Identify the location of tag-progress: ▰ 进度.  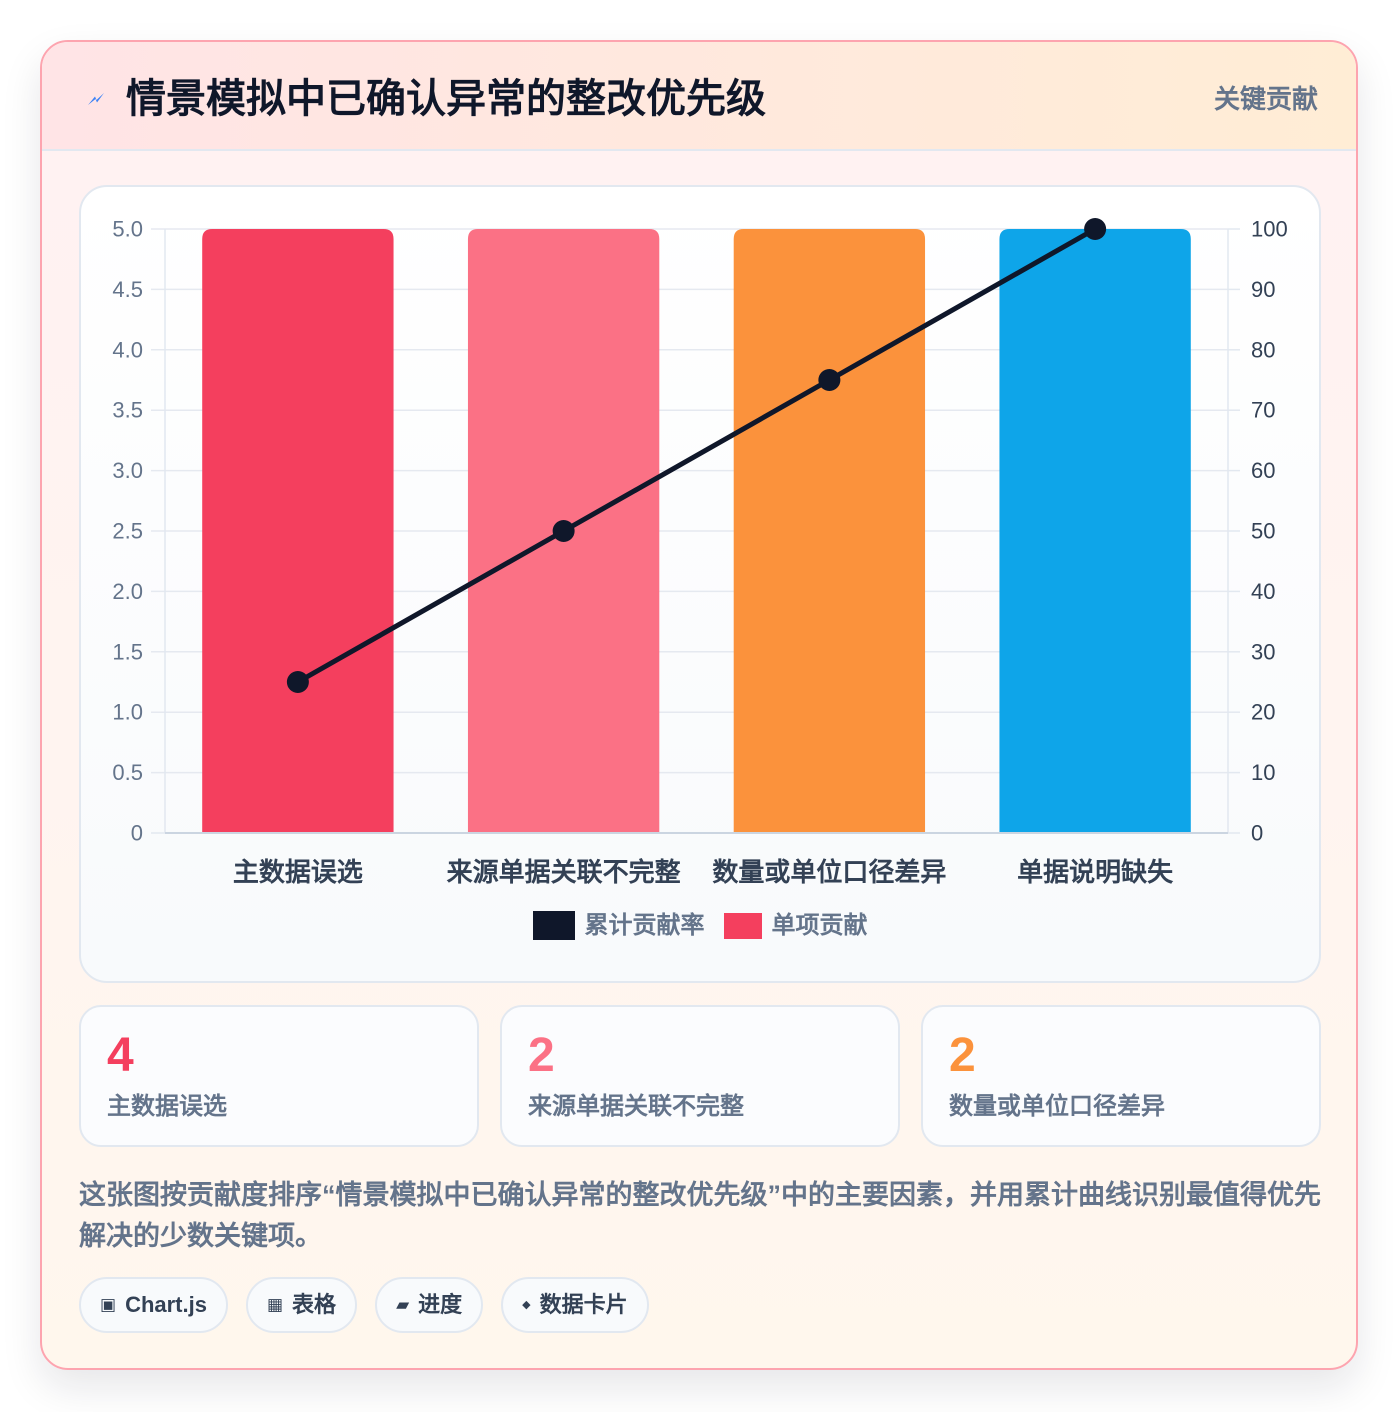
(429, 1305).